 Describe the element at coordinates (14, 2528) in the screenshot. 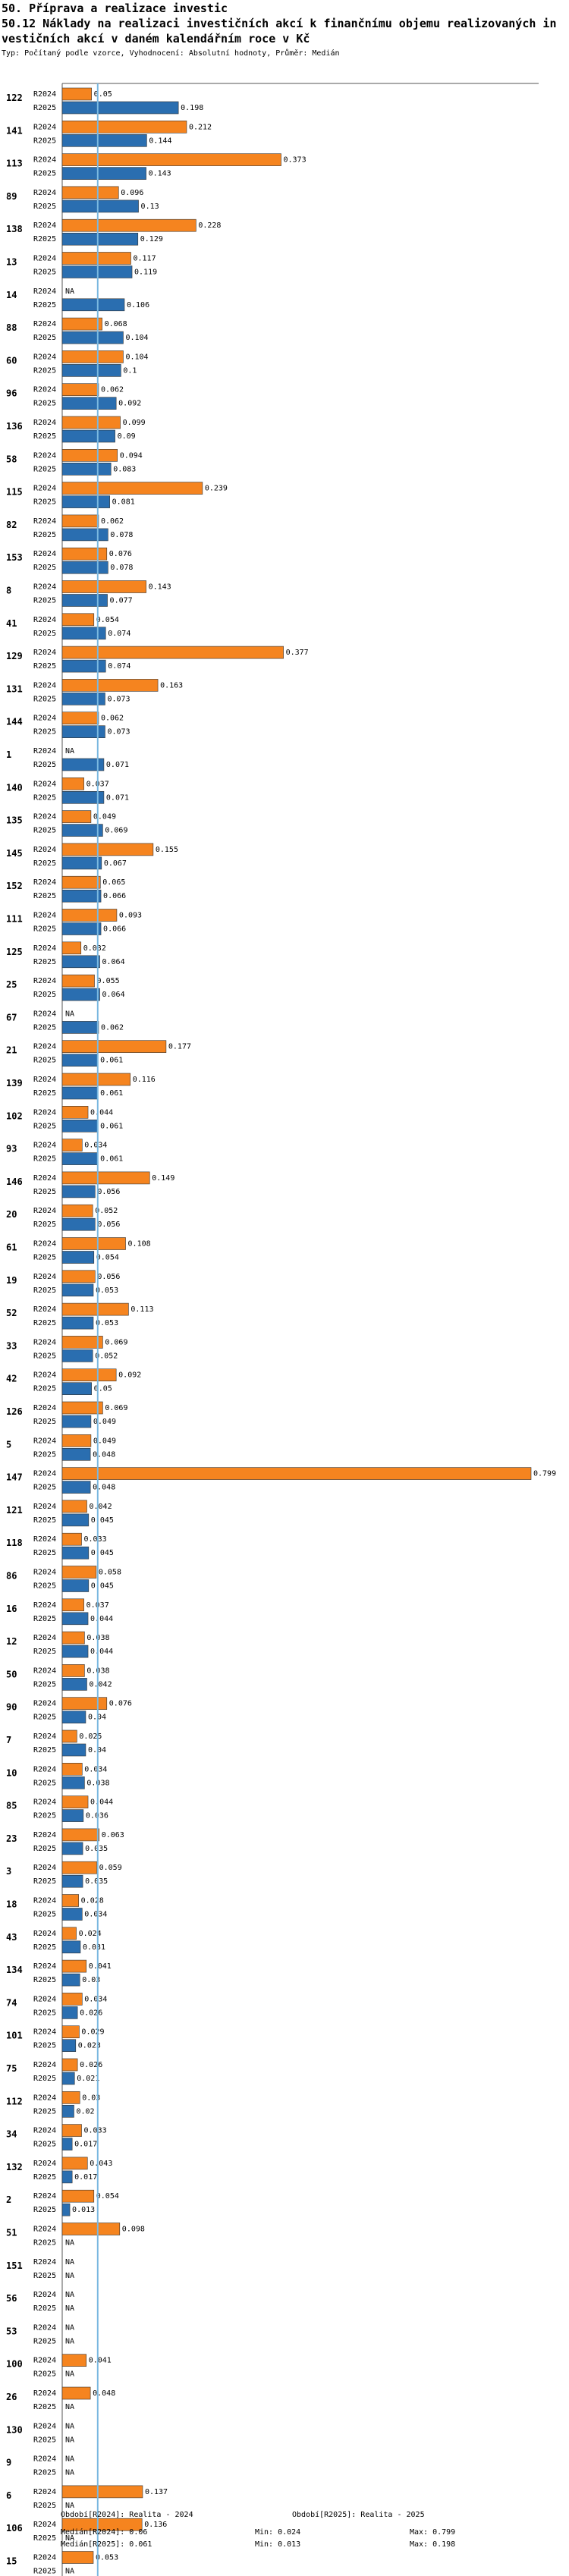

I see `category-label: 106` at that location.